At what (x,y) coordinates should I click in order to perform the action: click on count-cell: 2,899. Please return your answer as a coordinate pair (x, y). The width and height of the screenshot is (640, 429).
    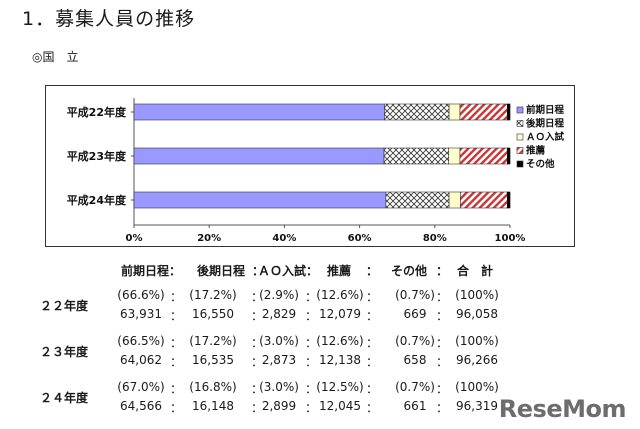
    Looking at the image, I should click on (279, 406).